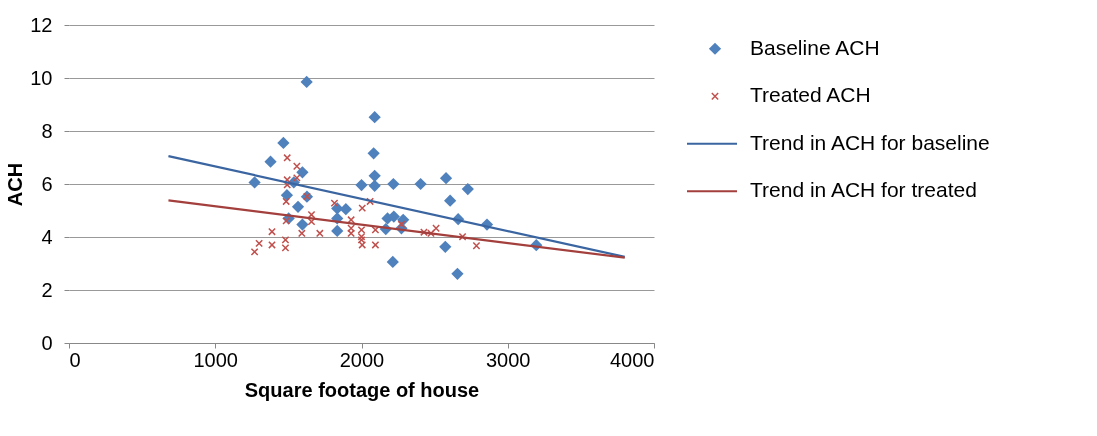 The height and width of the screenshot is (436, 1097). Describe the element at coordinates (870, 142) in the screenshot. I see `legend-label: Trend in ACH for baseline` at that location.